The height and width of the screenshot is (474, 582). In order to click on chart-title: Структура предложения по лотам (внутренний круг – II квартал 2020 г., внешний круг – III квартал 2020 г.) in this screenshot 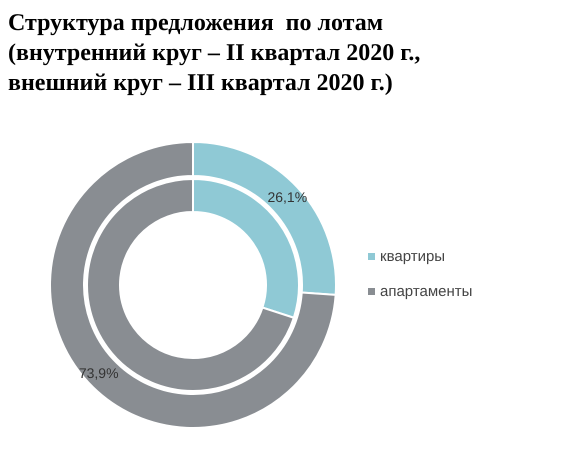, I will do `click(214, 53)`.